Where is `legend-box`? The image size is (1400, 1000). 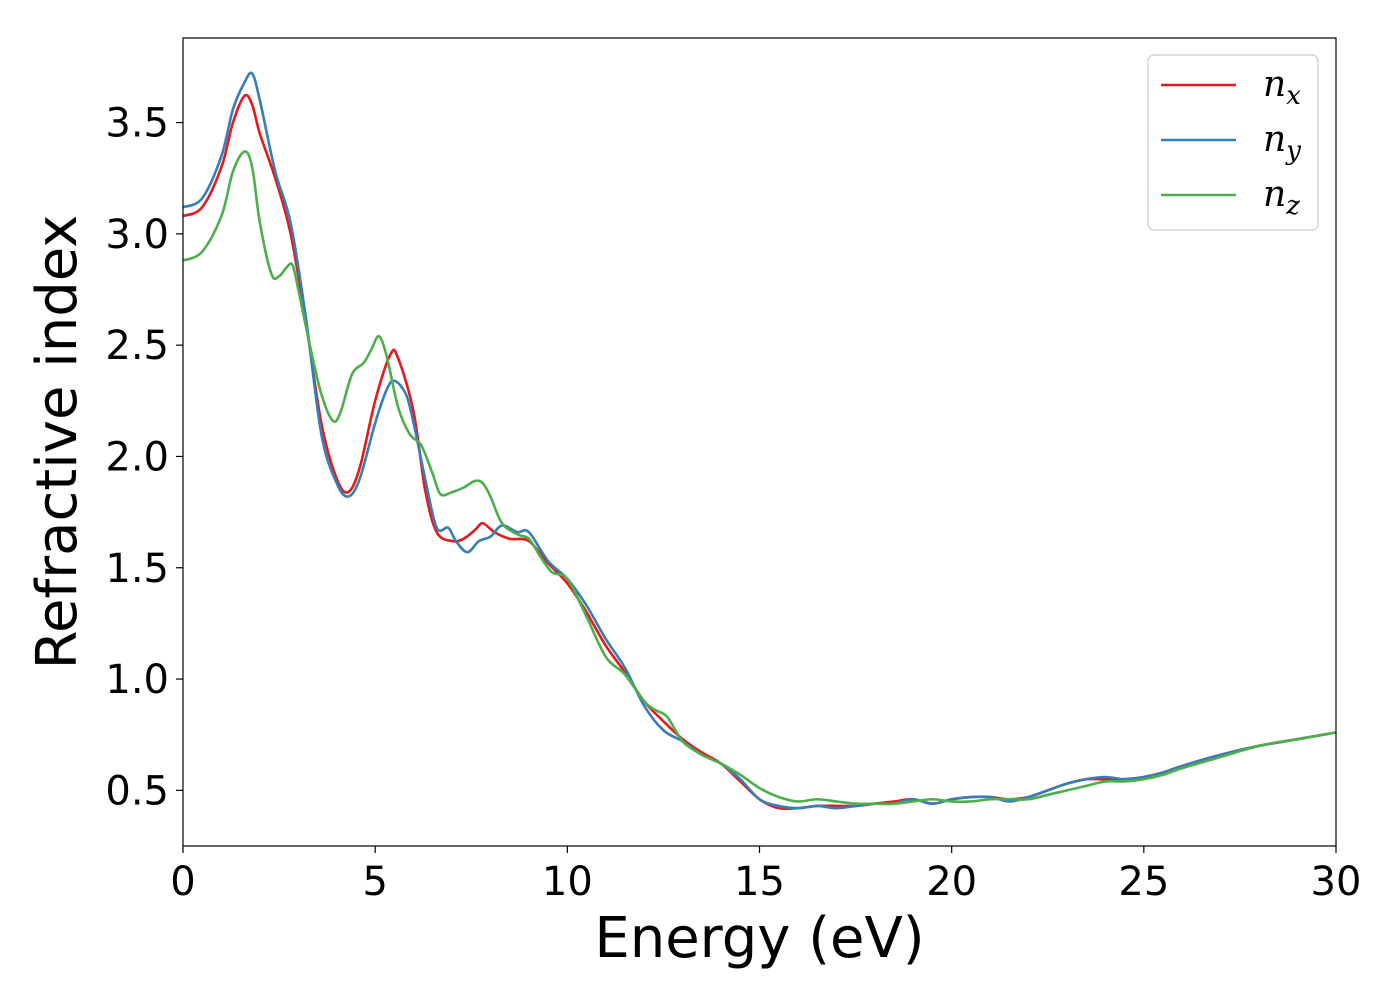
legend-box is located at coordinates (1233, 142).